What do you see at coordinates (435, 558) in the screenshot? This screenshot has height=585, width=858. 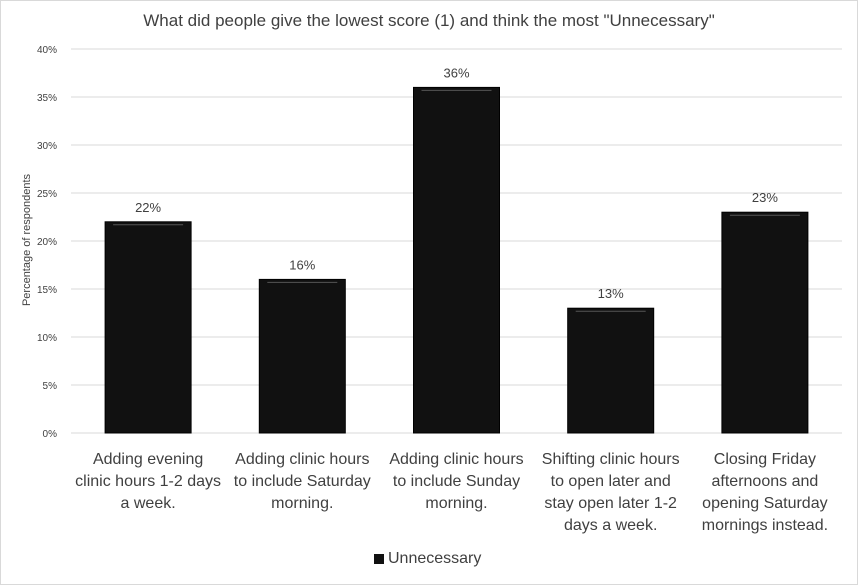 I see `legend-label: Unnecessary` at bounding box center [435, 558].